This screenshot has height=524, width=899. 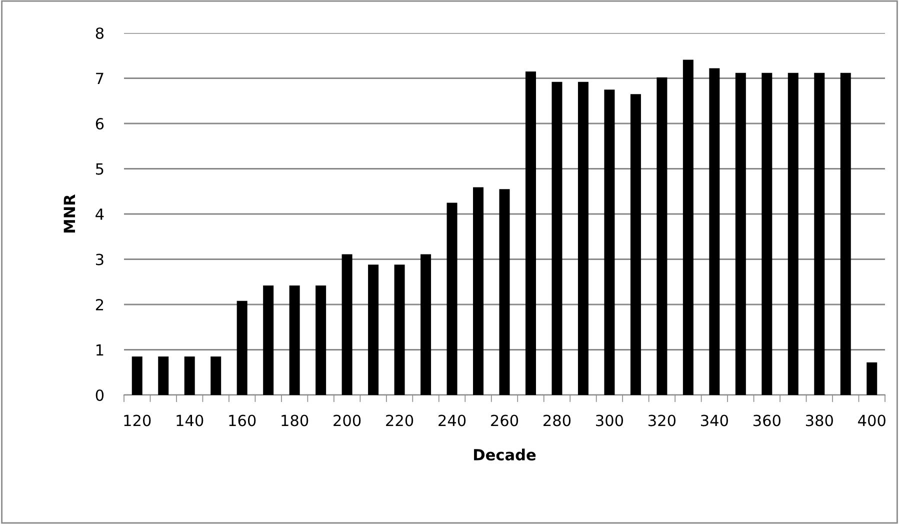 What do you see at coordinates (100, 395) in the screenshot?
I see `y-tick-label: 0` at bounding box center [100, 395].